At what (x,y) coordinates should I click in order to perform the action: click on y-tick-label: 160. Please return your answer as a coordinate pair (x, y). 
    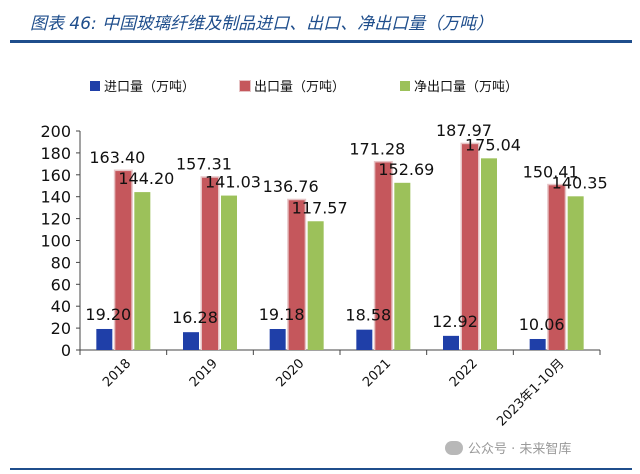
    Looking at the image, I should click on (55, 175).